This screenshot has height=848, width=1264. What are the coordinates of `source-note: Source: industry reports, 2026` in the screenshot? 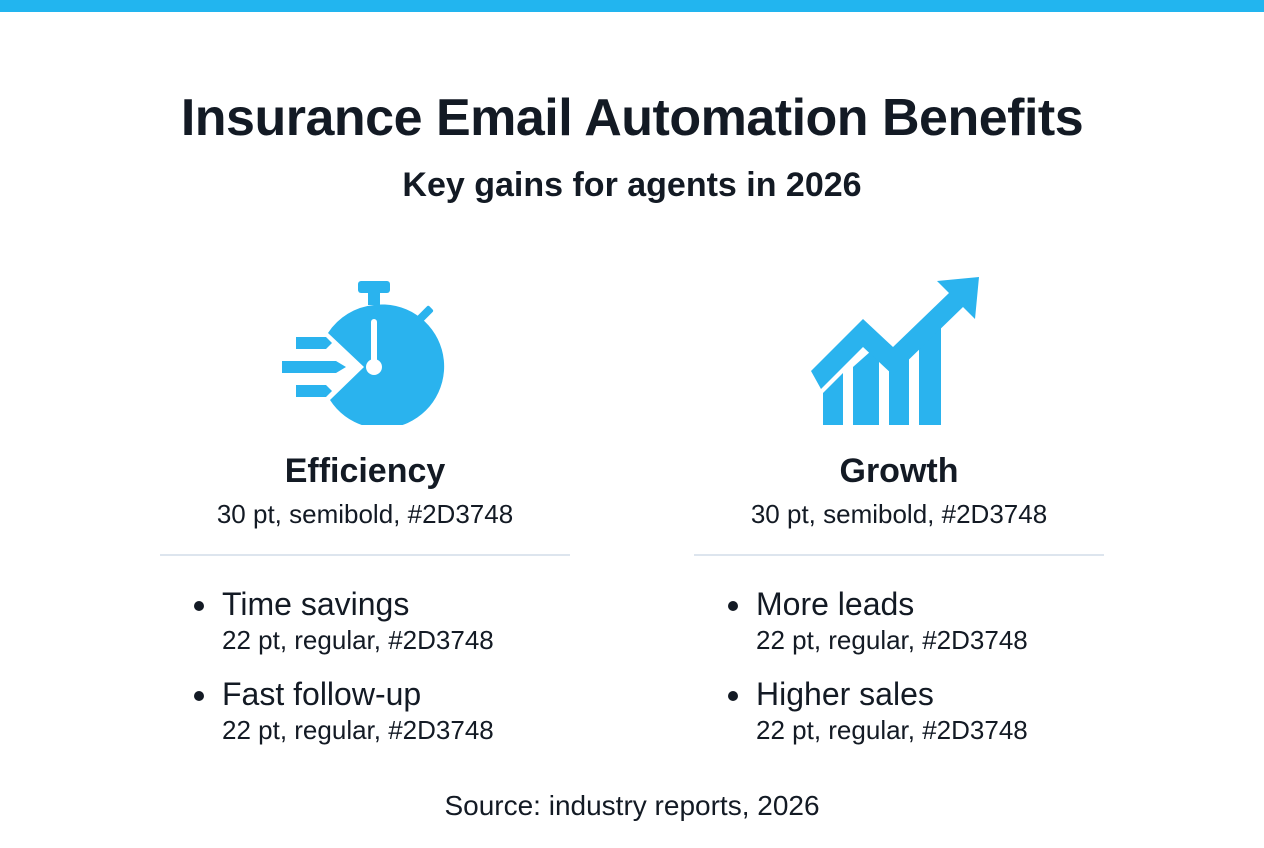 It's located at (632, 805).